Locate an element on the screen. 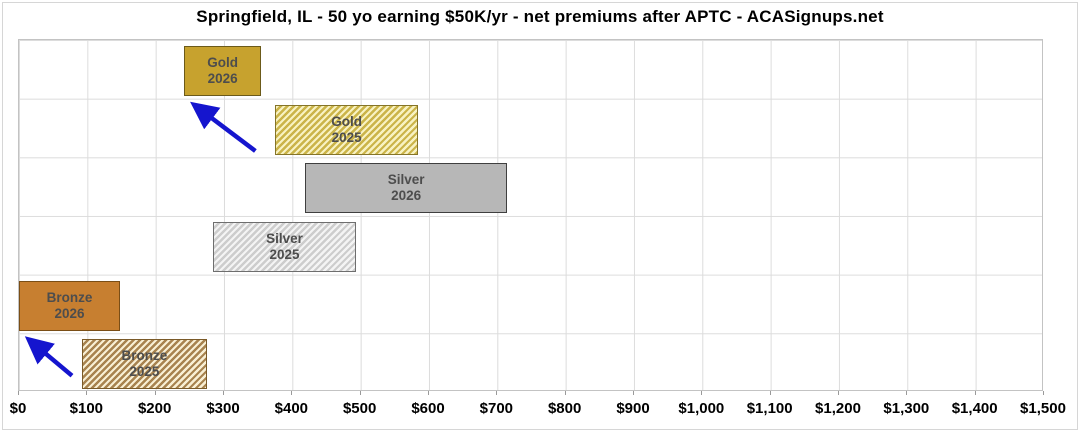 The width and height of the screenshot is (1080, 432). x-axis-tick-label: $500 is located at coordinates (359, 408).